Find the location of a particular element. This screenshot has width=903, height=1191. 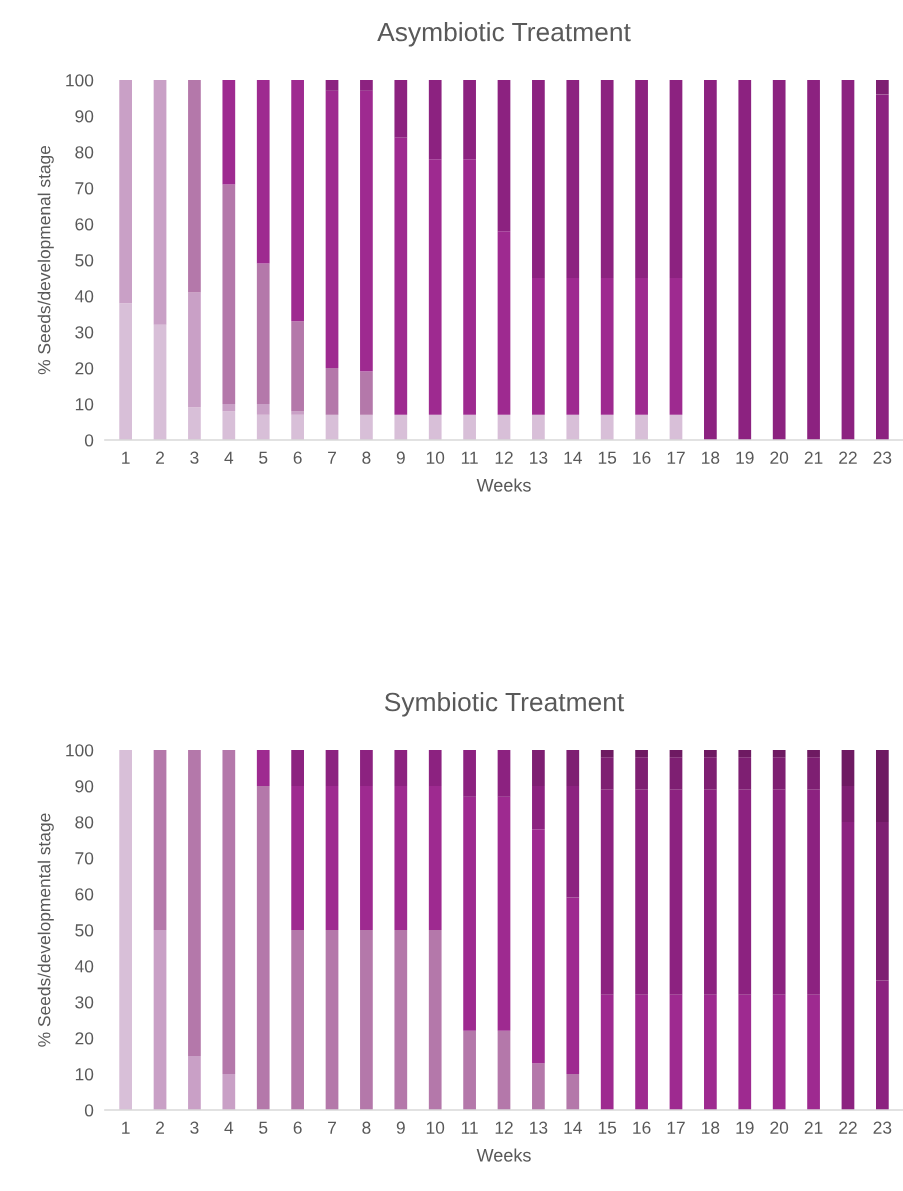

x-tick-label: 21 is located at coordinates (813, 457).